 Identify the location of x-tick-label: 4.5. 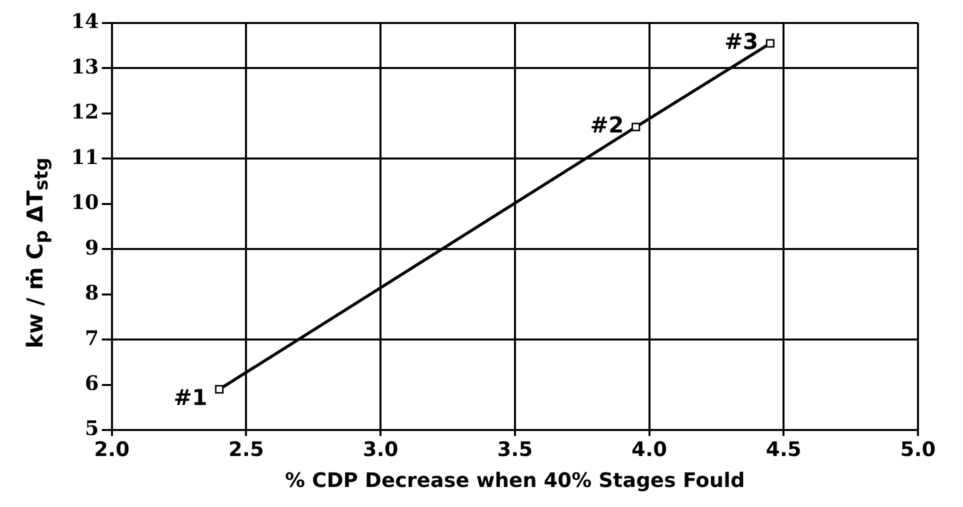
(784, 449).